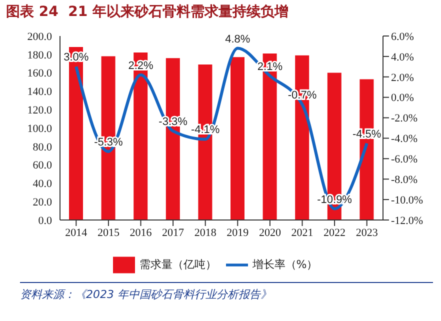  What do you see at coordinates (335, 232) in the screenshot?
I see `x-tick-label: 2022` at bounding box center [335, 232].